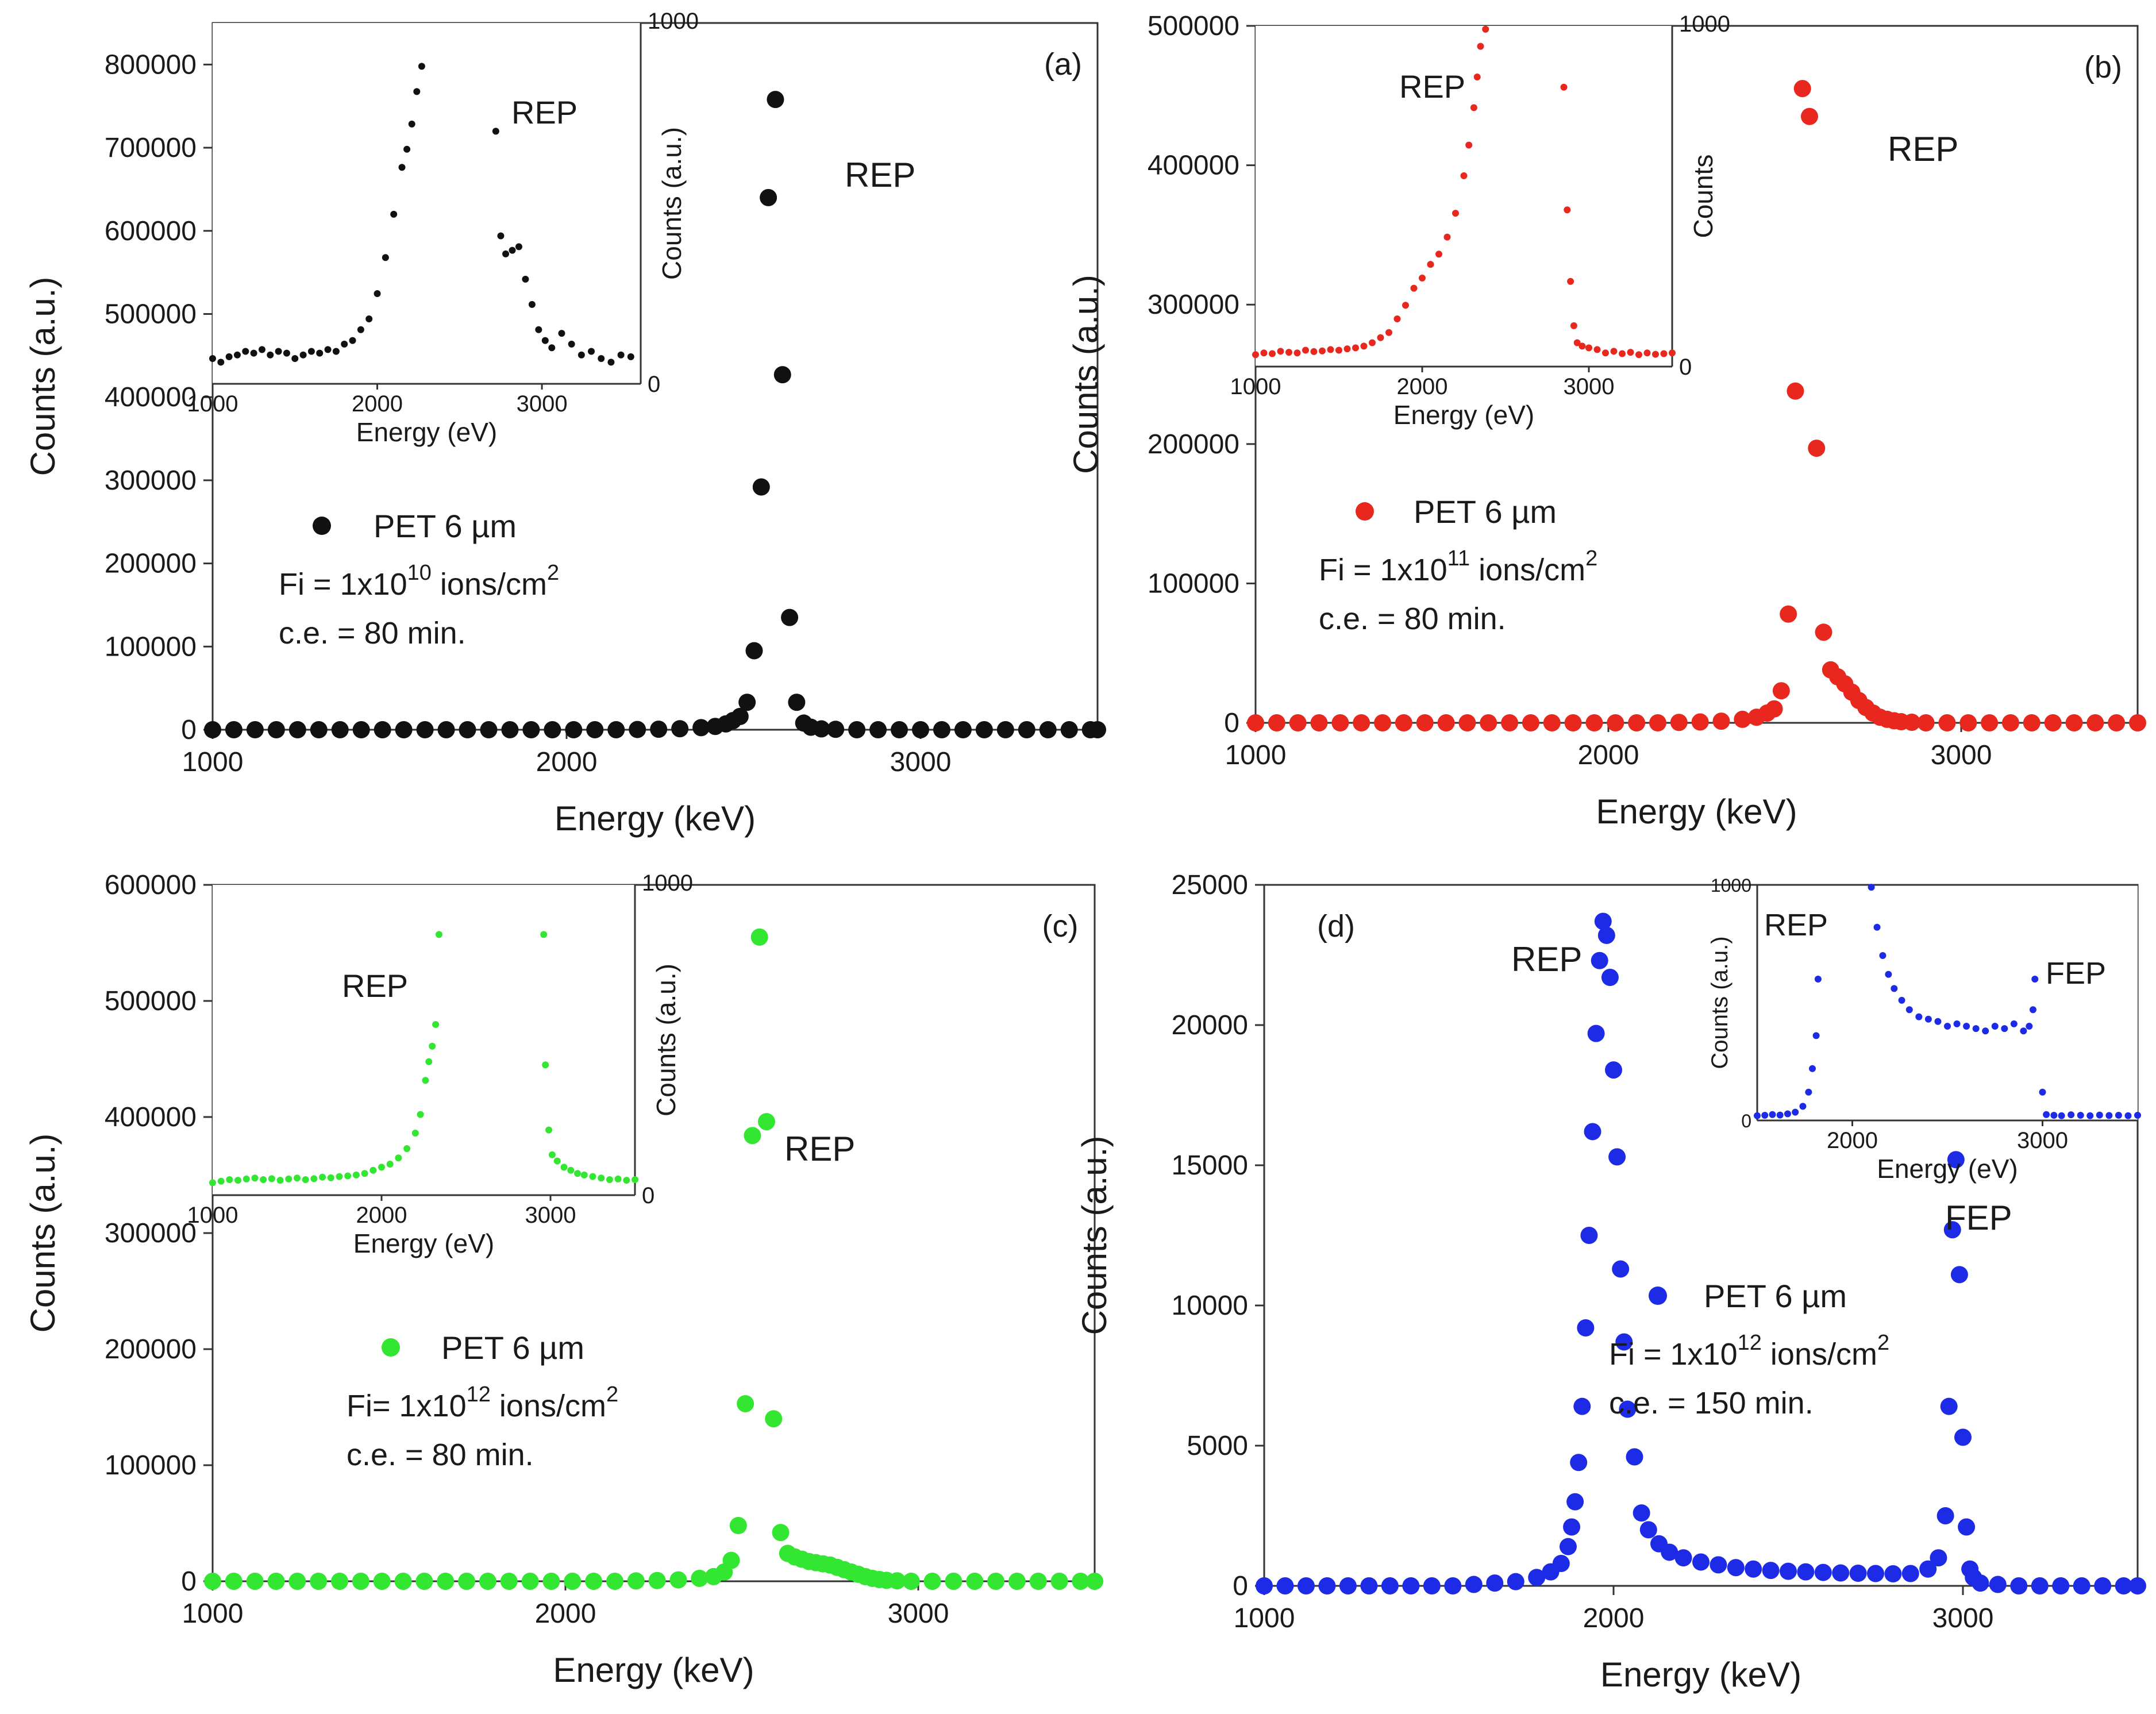 The width and height of the screenshot is (2156, 1714). Describe the element at coordinates (1480, 220) in the screenshot. I see `inset: 1000 2000 3000 0 1000 Energy (eV) Counts REP` at that location.